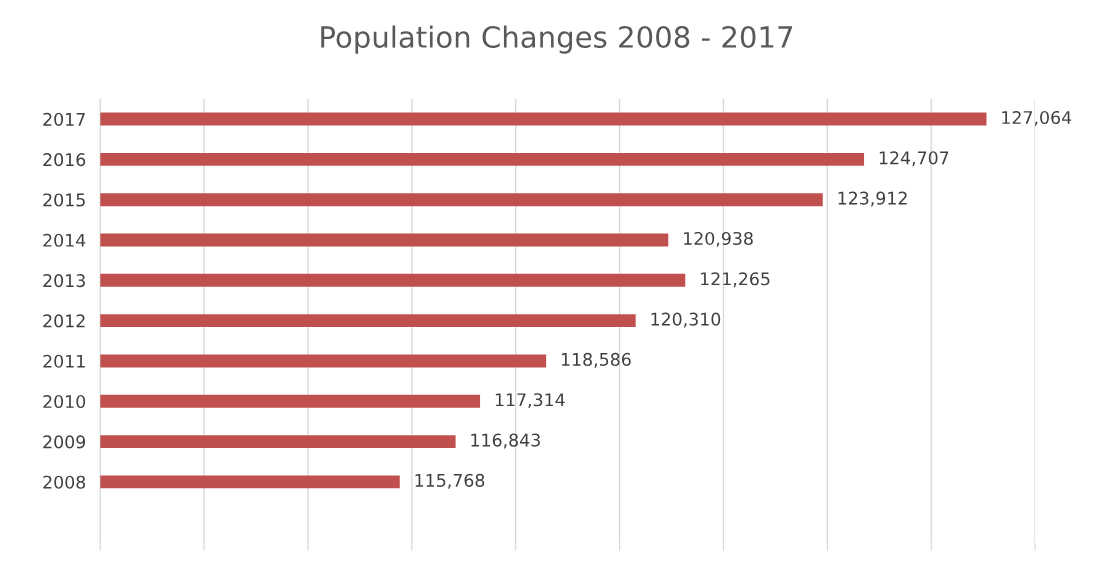 Image resolution: width=1113 pixels, height=565 pixels. What do you see at coordinates (686, 320) in the screenshot?
I see `data-label: 120,310` at bounding box center [686, 320].